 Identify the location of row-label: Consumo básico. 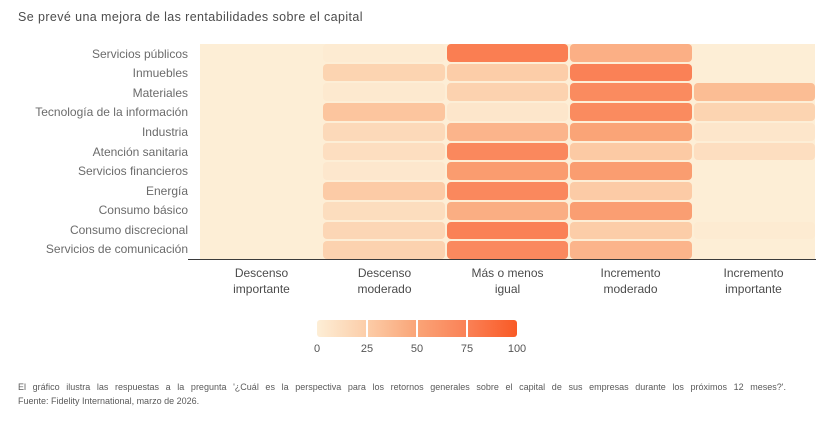
(143, 210).